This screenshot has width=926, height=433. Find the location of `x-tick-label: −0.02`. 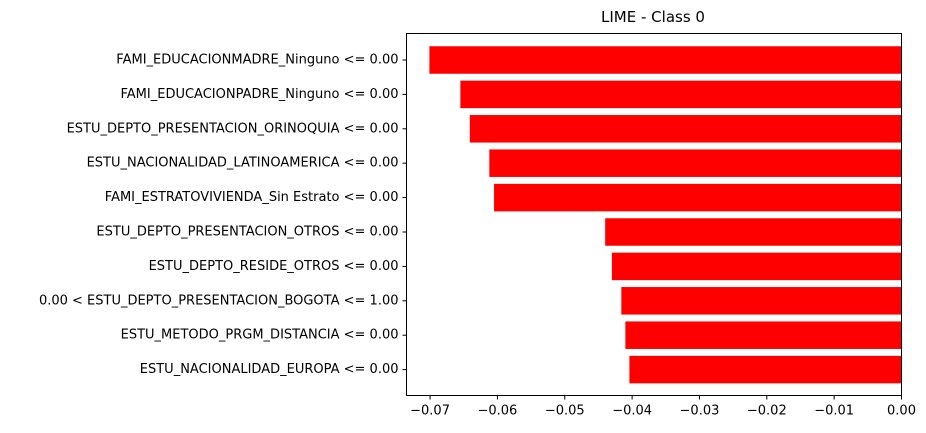

x-tick-label: −0.02 is located at coordinates (767, 411).